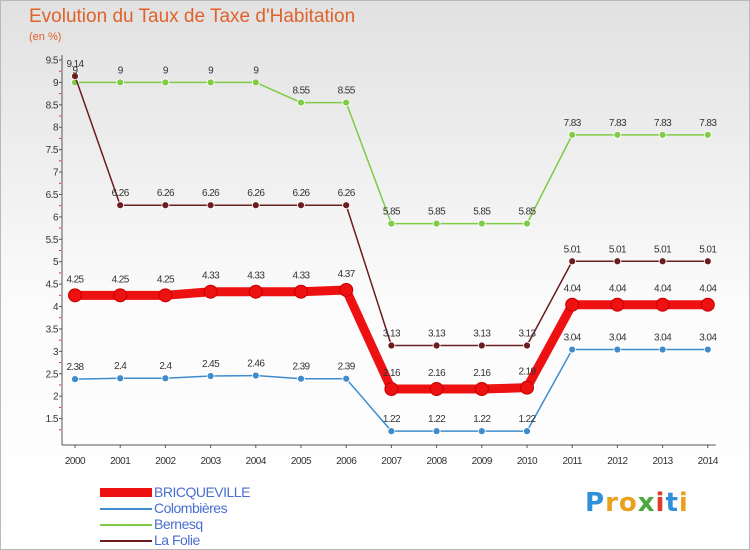  I want to click on legend-item-la-folie: La Folie, so click(175, 540).